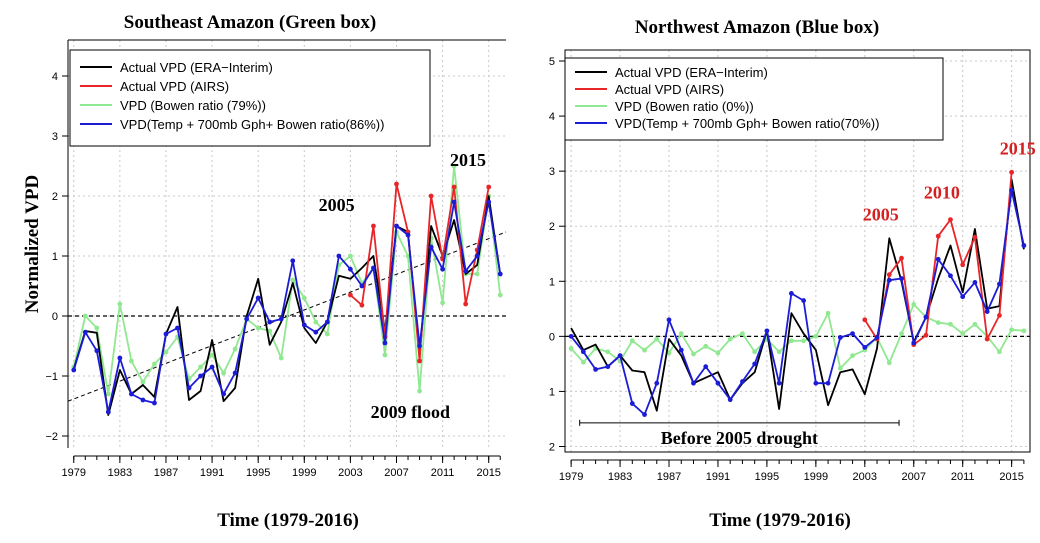  I want to click on right-bracket-label: Before 2005 drought, so click(739, 438).